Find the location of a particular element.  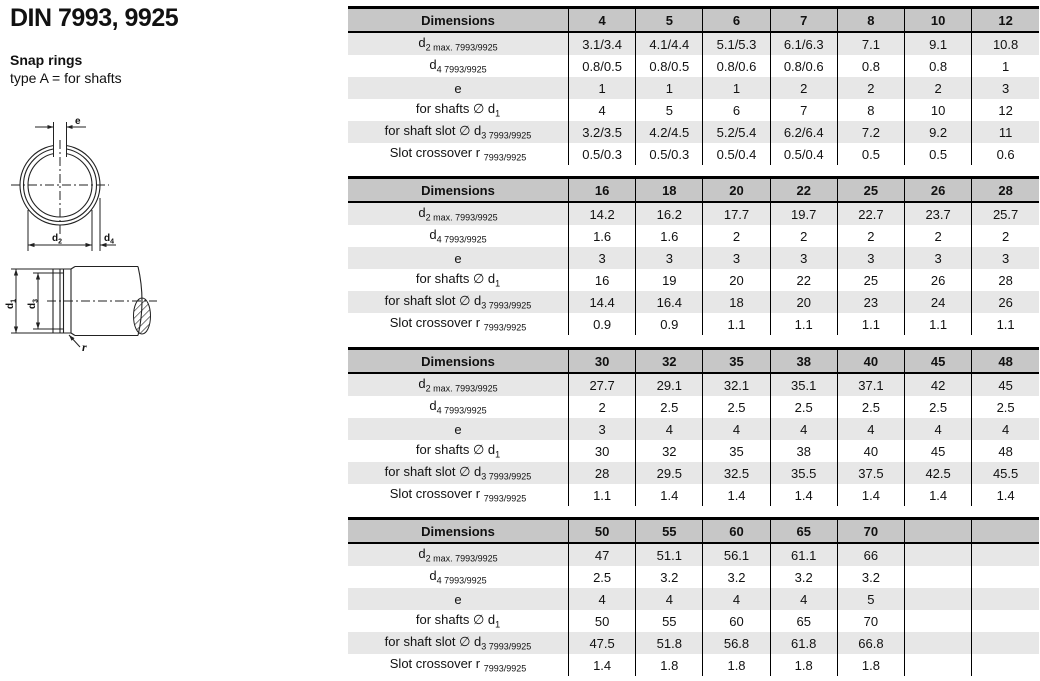

dim-label-d2: d2 is located at coordinates (57, 239).